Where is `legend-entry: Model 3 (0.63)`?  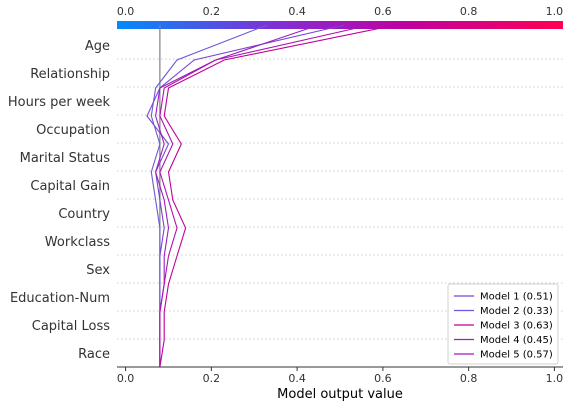 legend-entry: Model 3 (0.63) is located at coordinates (516, 326).